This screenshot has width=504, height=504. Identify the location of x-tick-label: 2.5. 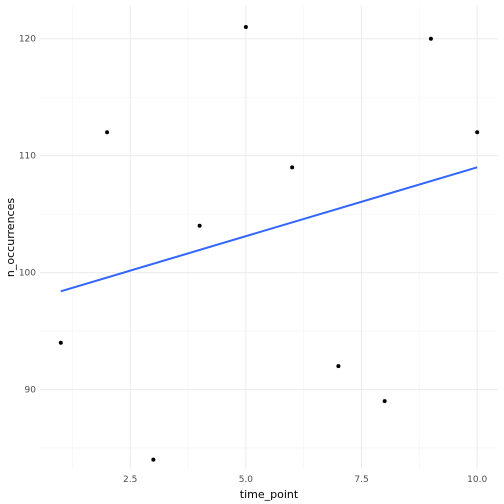
(130, 480).